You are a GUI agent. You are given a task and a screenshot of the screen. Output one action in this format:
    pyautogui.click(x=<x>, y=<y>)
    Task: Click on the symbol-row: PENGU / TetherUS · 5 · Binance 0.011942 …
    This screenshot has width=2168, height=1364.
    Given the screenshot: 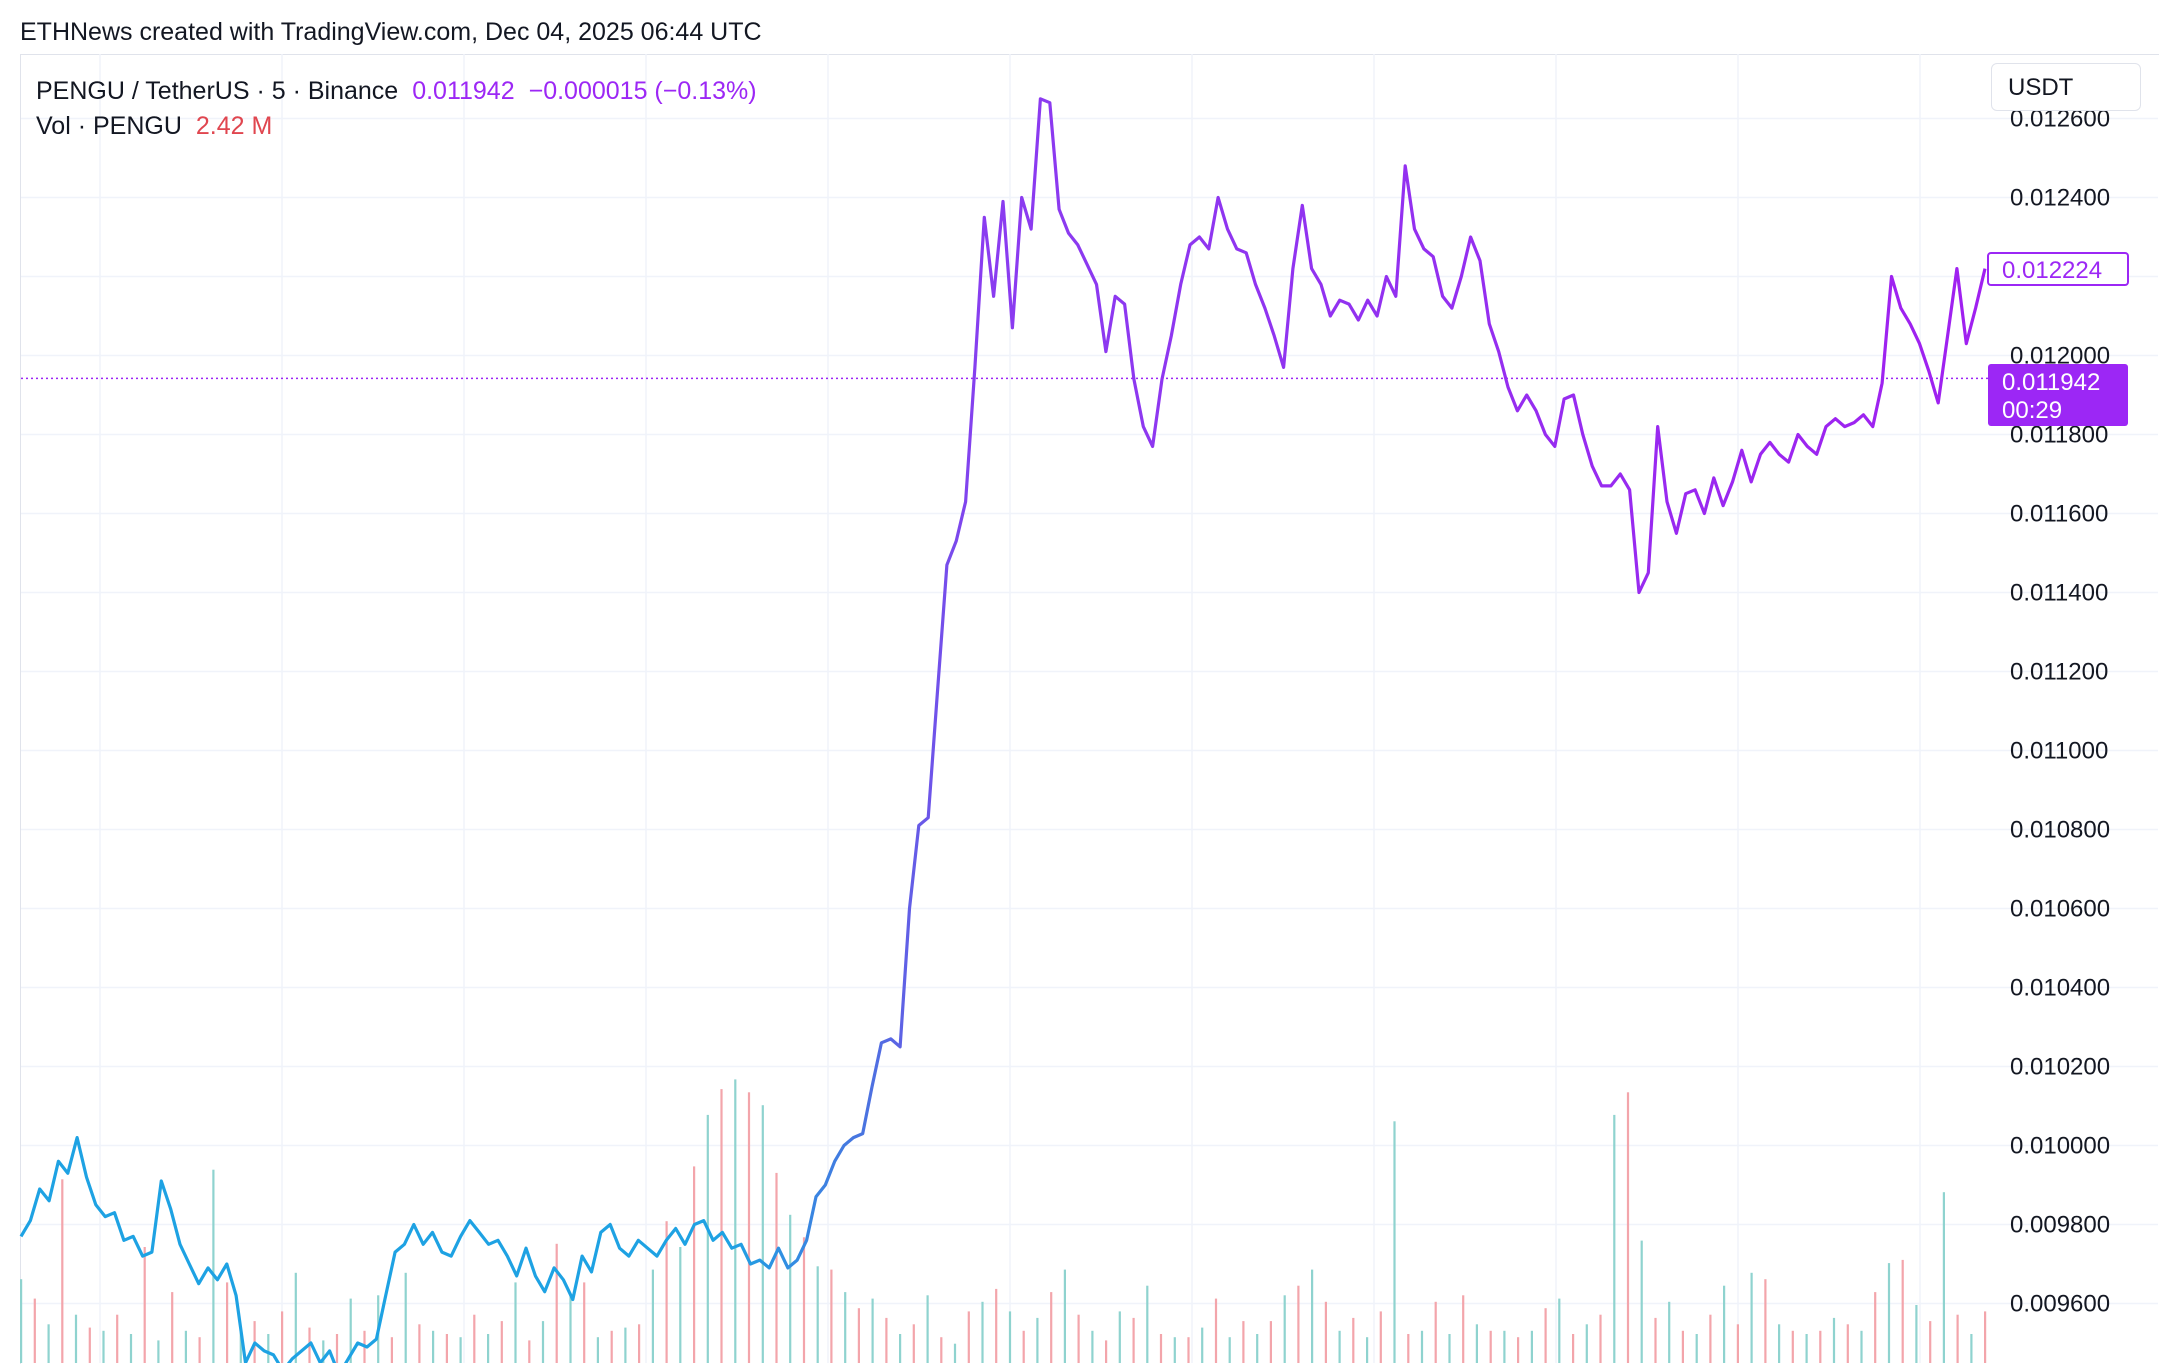 What is the action you would take?
    pyautogui.click(x=396, y=91)
    